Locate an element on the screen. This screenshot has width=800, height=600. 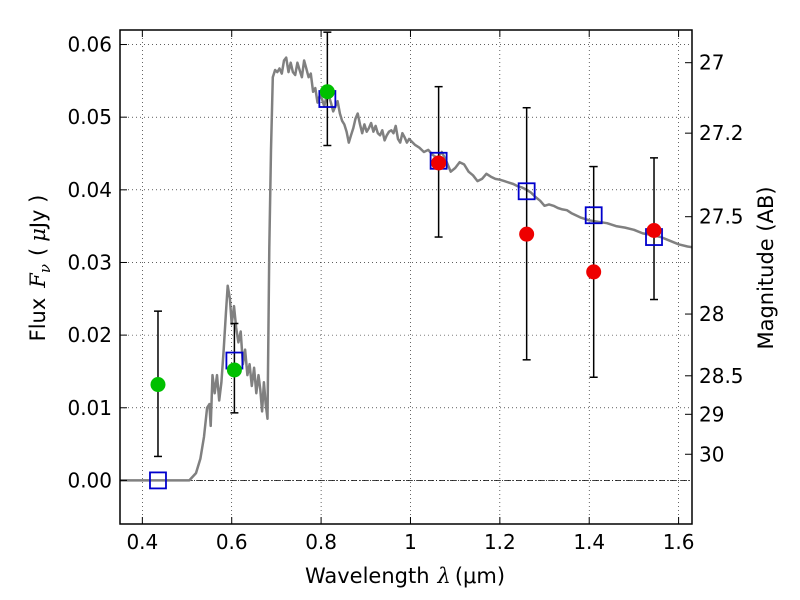
y2-axis-label: Magnitude (AB) is located at coordinates (766, 267).